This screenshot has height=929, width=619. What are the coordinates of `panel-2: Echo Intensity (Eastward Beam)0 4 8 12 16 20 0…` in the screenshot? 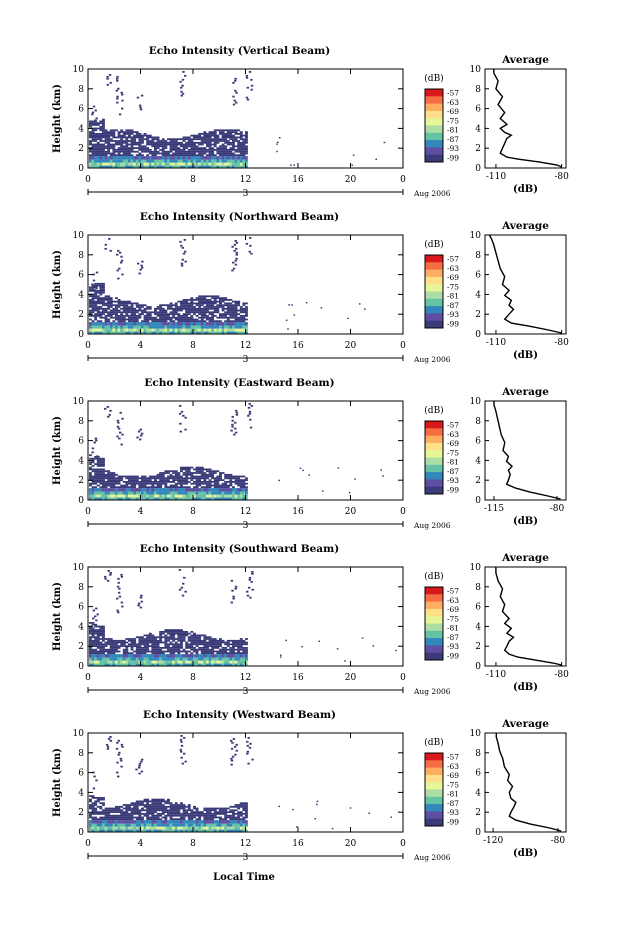 It's located at (309, 454).